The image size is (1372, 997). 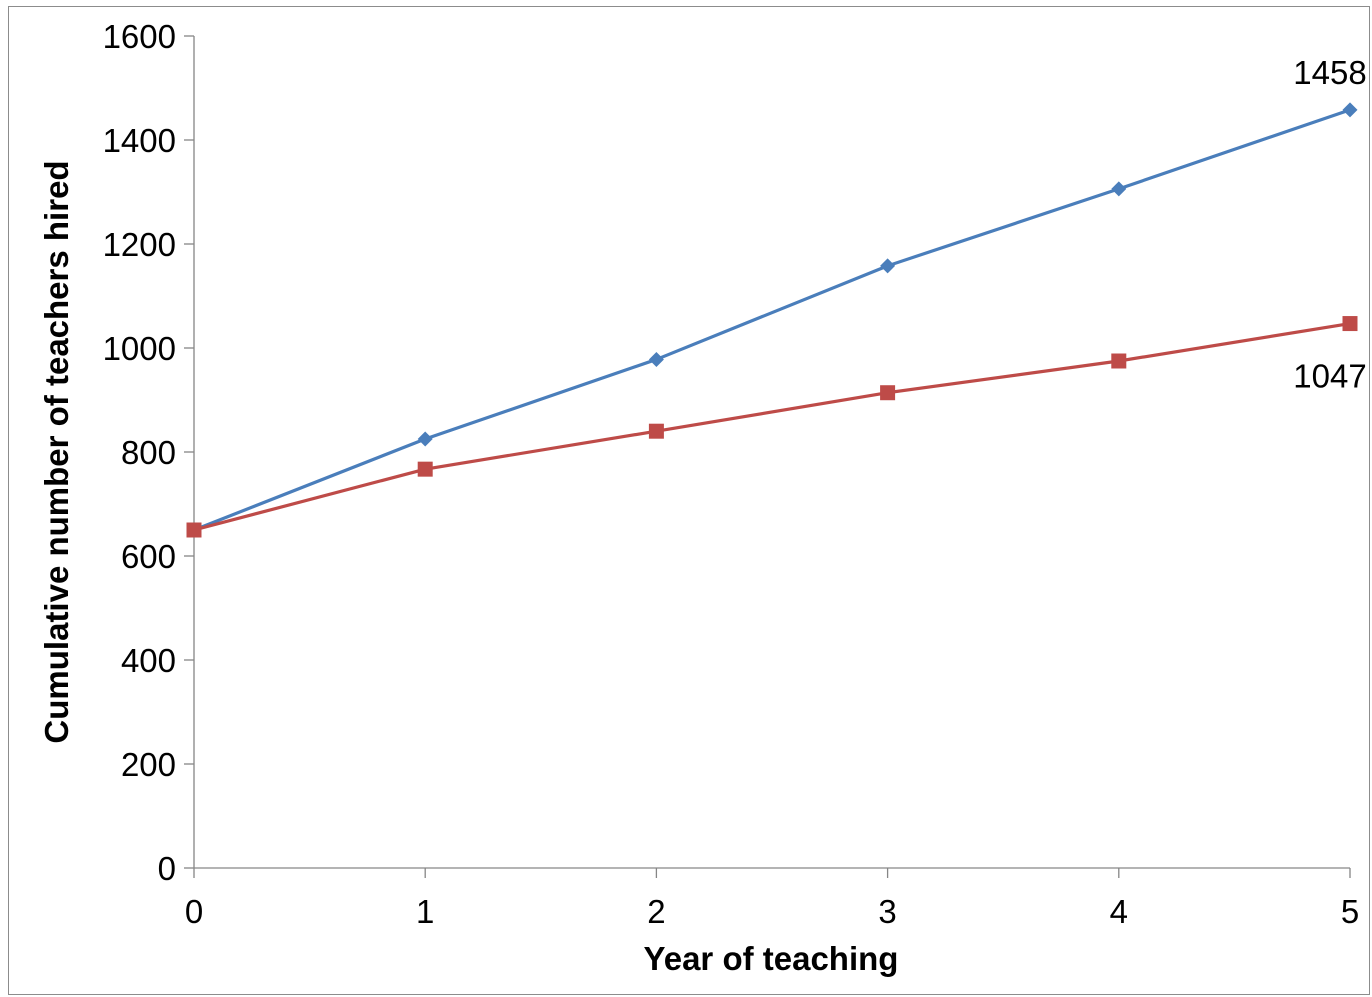 What do you see at coordinates (1119, 911) in the screenshot?
I see `x-tick-label: 4` at bounding box center [1119, 911].